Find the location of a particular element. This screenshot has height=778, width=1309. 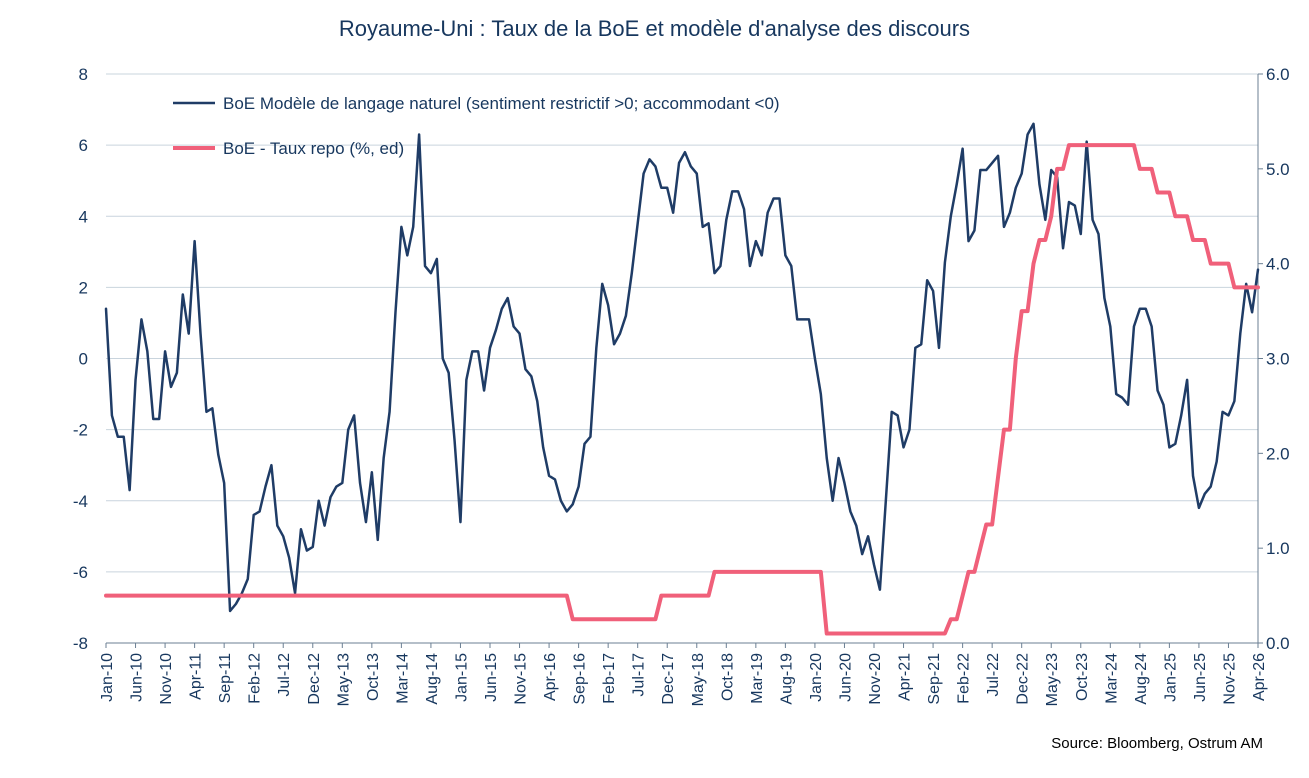

y-left-tick-label: 0 is located at coordinates (83, 359).